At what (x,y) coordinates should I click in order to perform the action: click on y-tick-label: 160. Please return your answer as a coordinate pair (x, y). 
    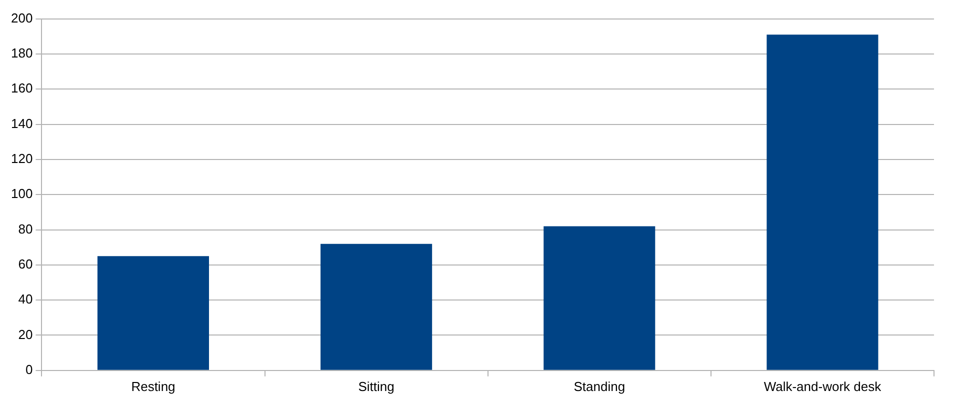
    Looking at the image, I should click on (21, 88).